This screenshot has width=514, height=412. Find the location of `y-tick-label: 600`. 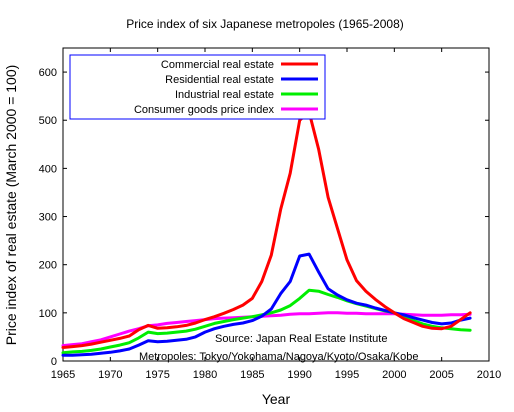

y-tick-label: 600 is located at coordinates (48, 73).